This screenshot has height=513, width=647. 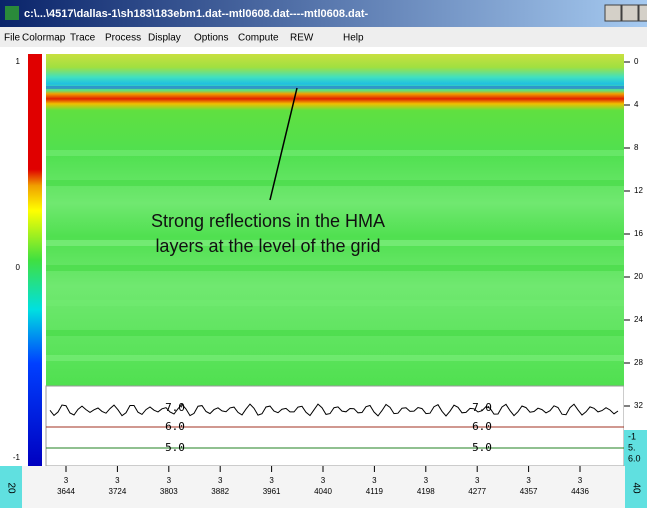 What do you see at coordinates (283, 144) in the screenshot?
I see `annotation-arrow` at bounding box center [283, 144].